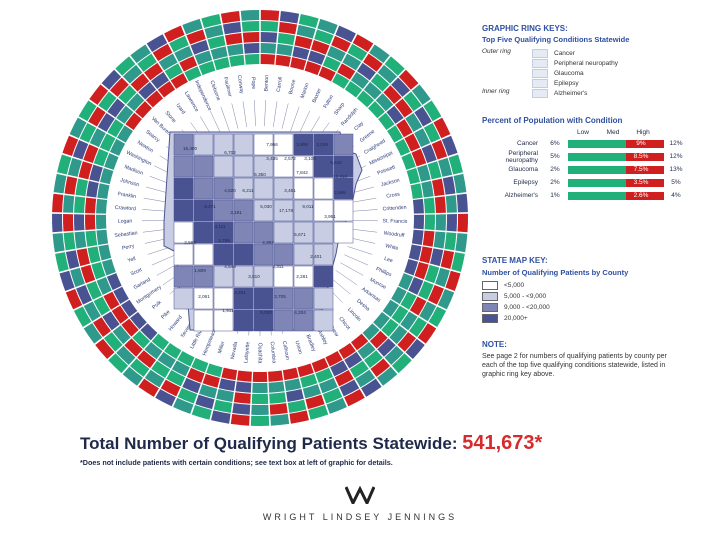 The image size is (720, 540). Describe the element at coordinates (362, 305) in the screenshot. I see `county-label: Desha` at that location.